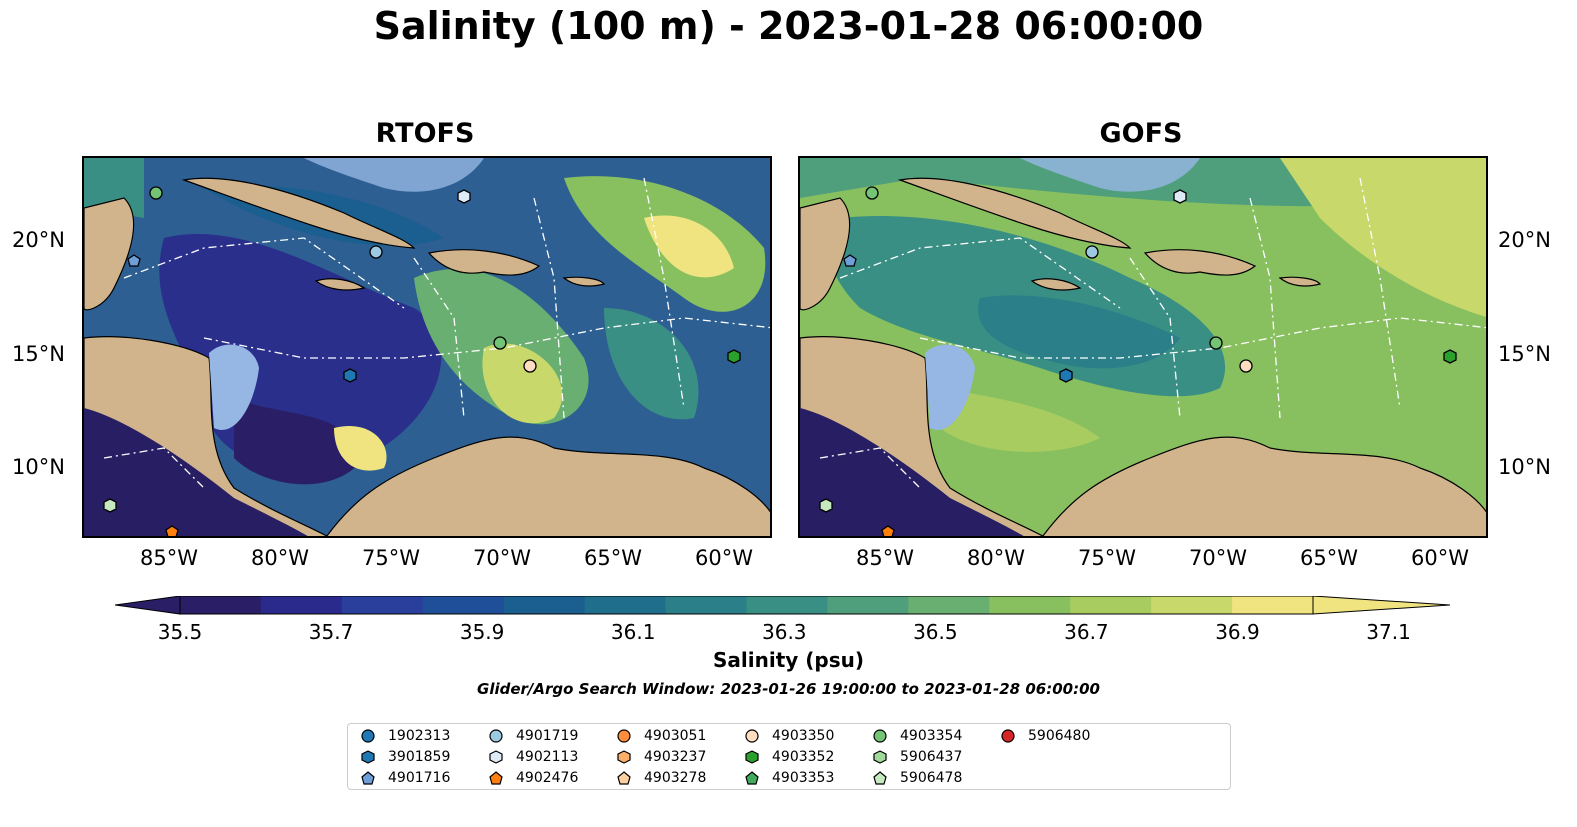  What do you see at coordinates (38, 240) in the screenshot?
I see `rtofs-lat-label: 20°N` at bounding box center [38, 240].